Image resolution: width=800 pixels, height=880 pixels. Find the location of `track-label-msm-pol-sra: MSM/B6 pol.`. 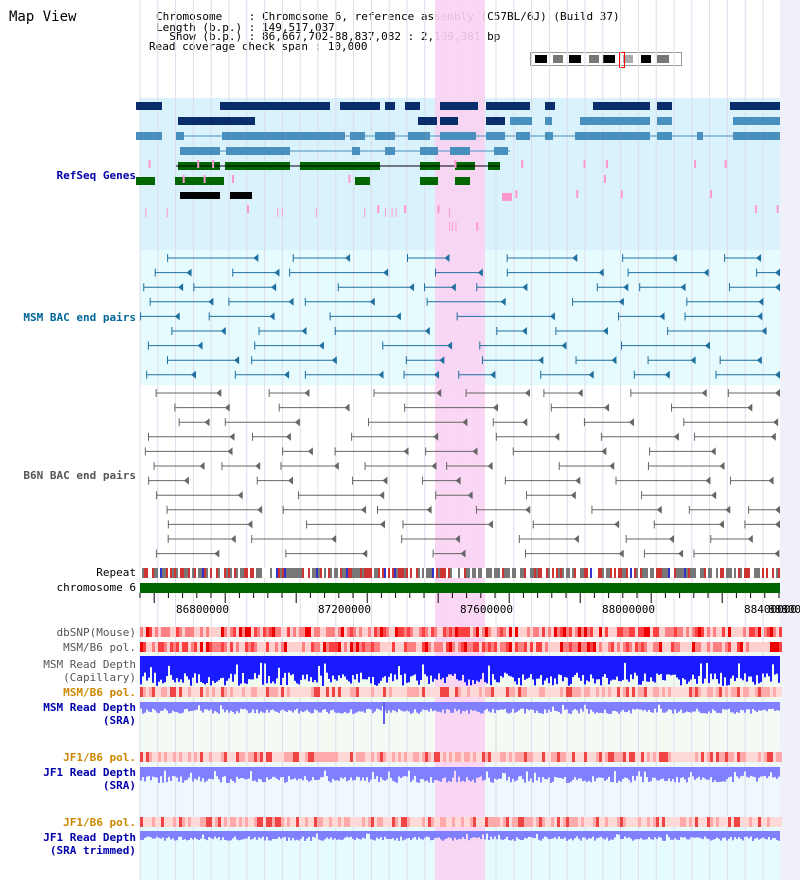

track-label-msm-pol-sra: MSM/B6 pol. is located at coordinates (99, 692).